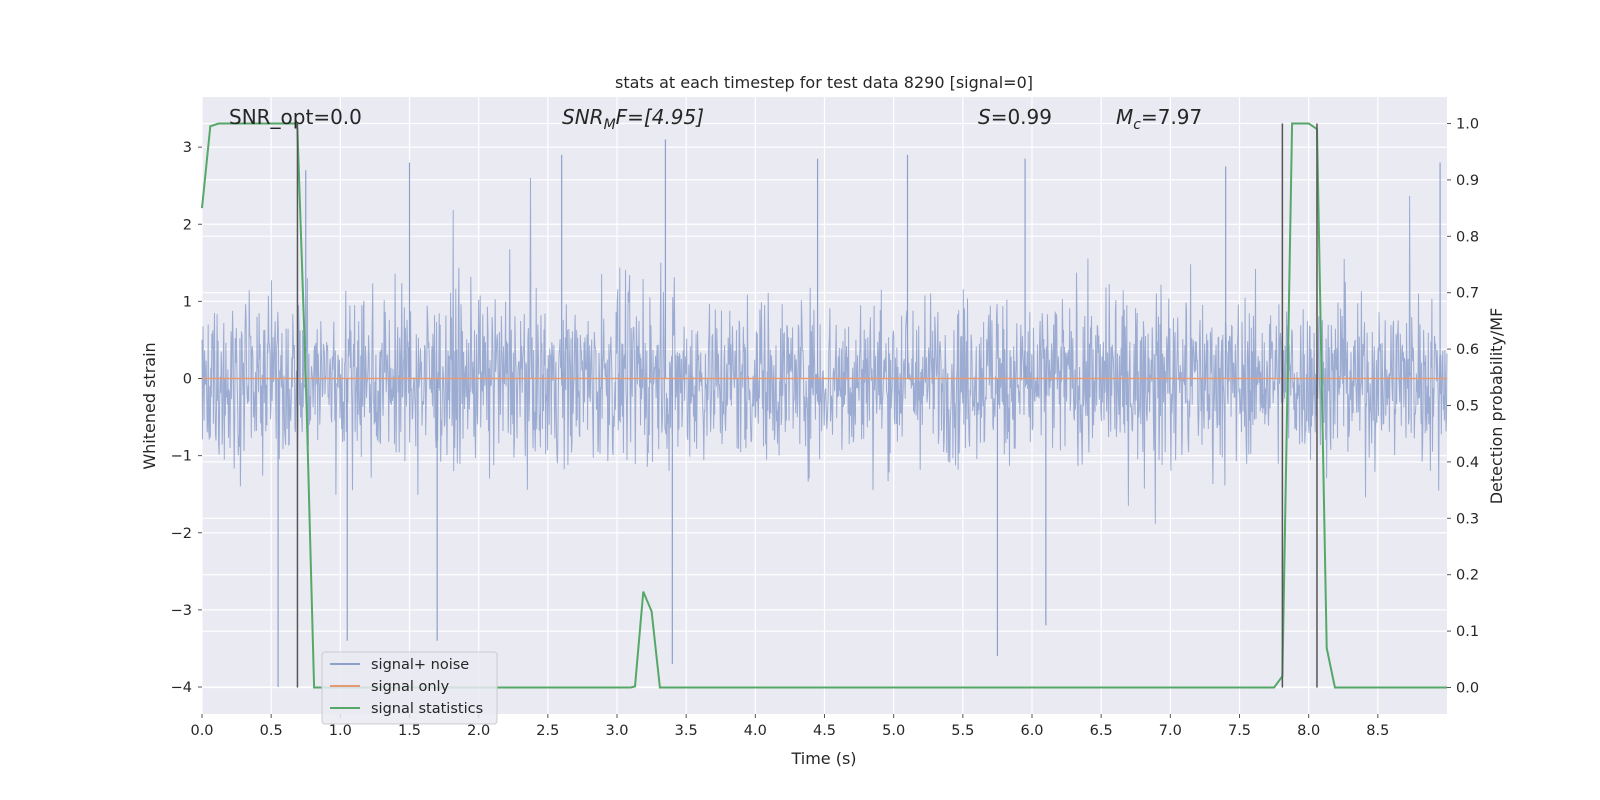  I want to click on x-tick-label: 4.5, so click(824, 731).